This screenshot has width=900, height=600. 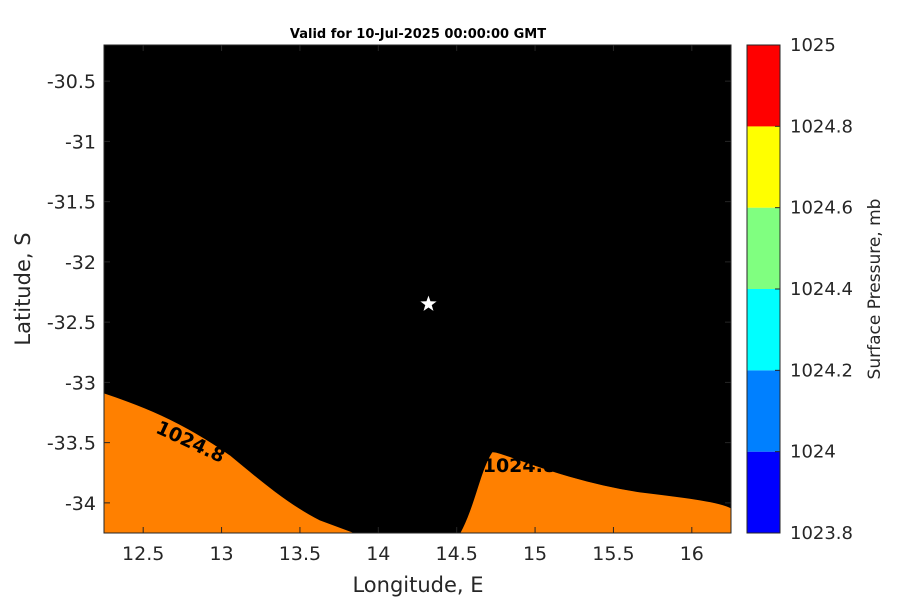 I want to click on y-tick-label: -31.5, so click(x=71, y=203).